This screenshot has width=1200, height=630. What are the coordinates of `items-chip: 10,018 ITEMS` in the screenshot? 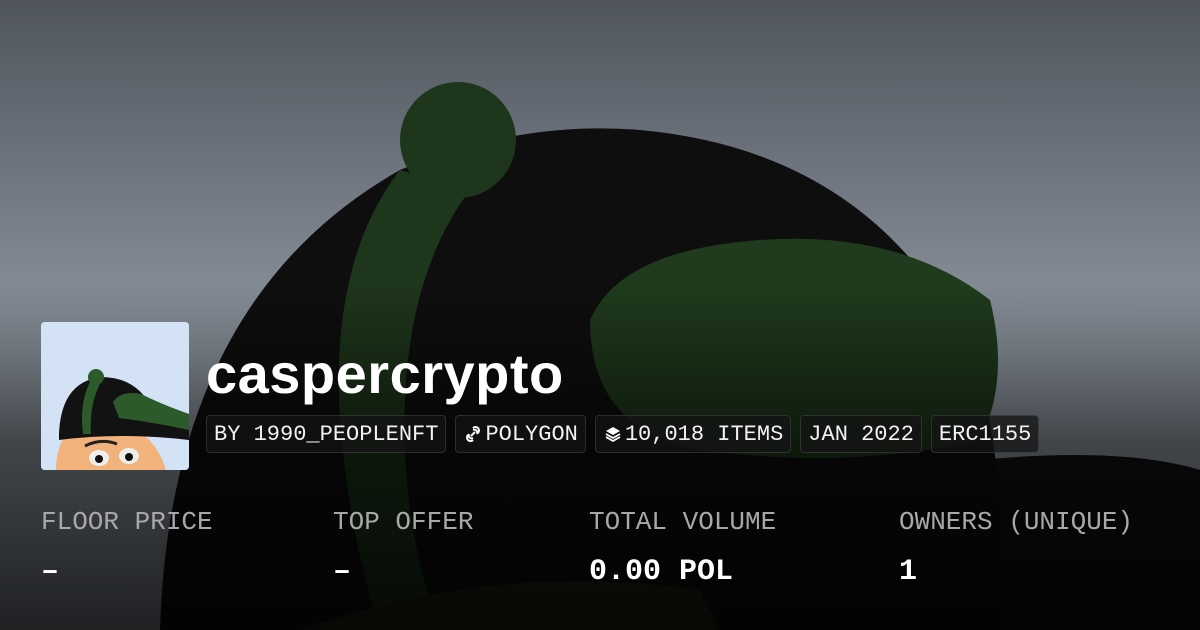 It's located at (693, 434).